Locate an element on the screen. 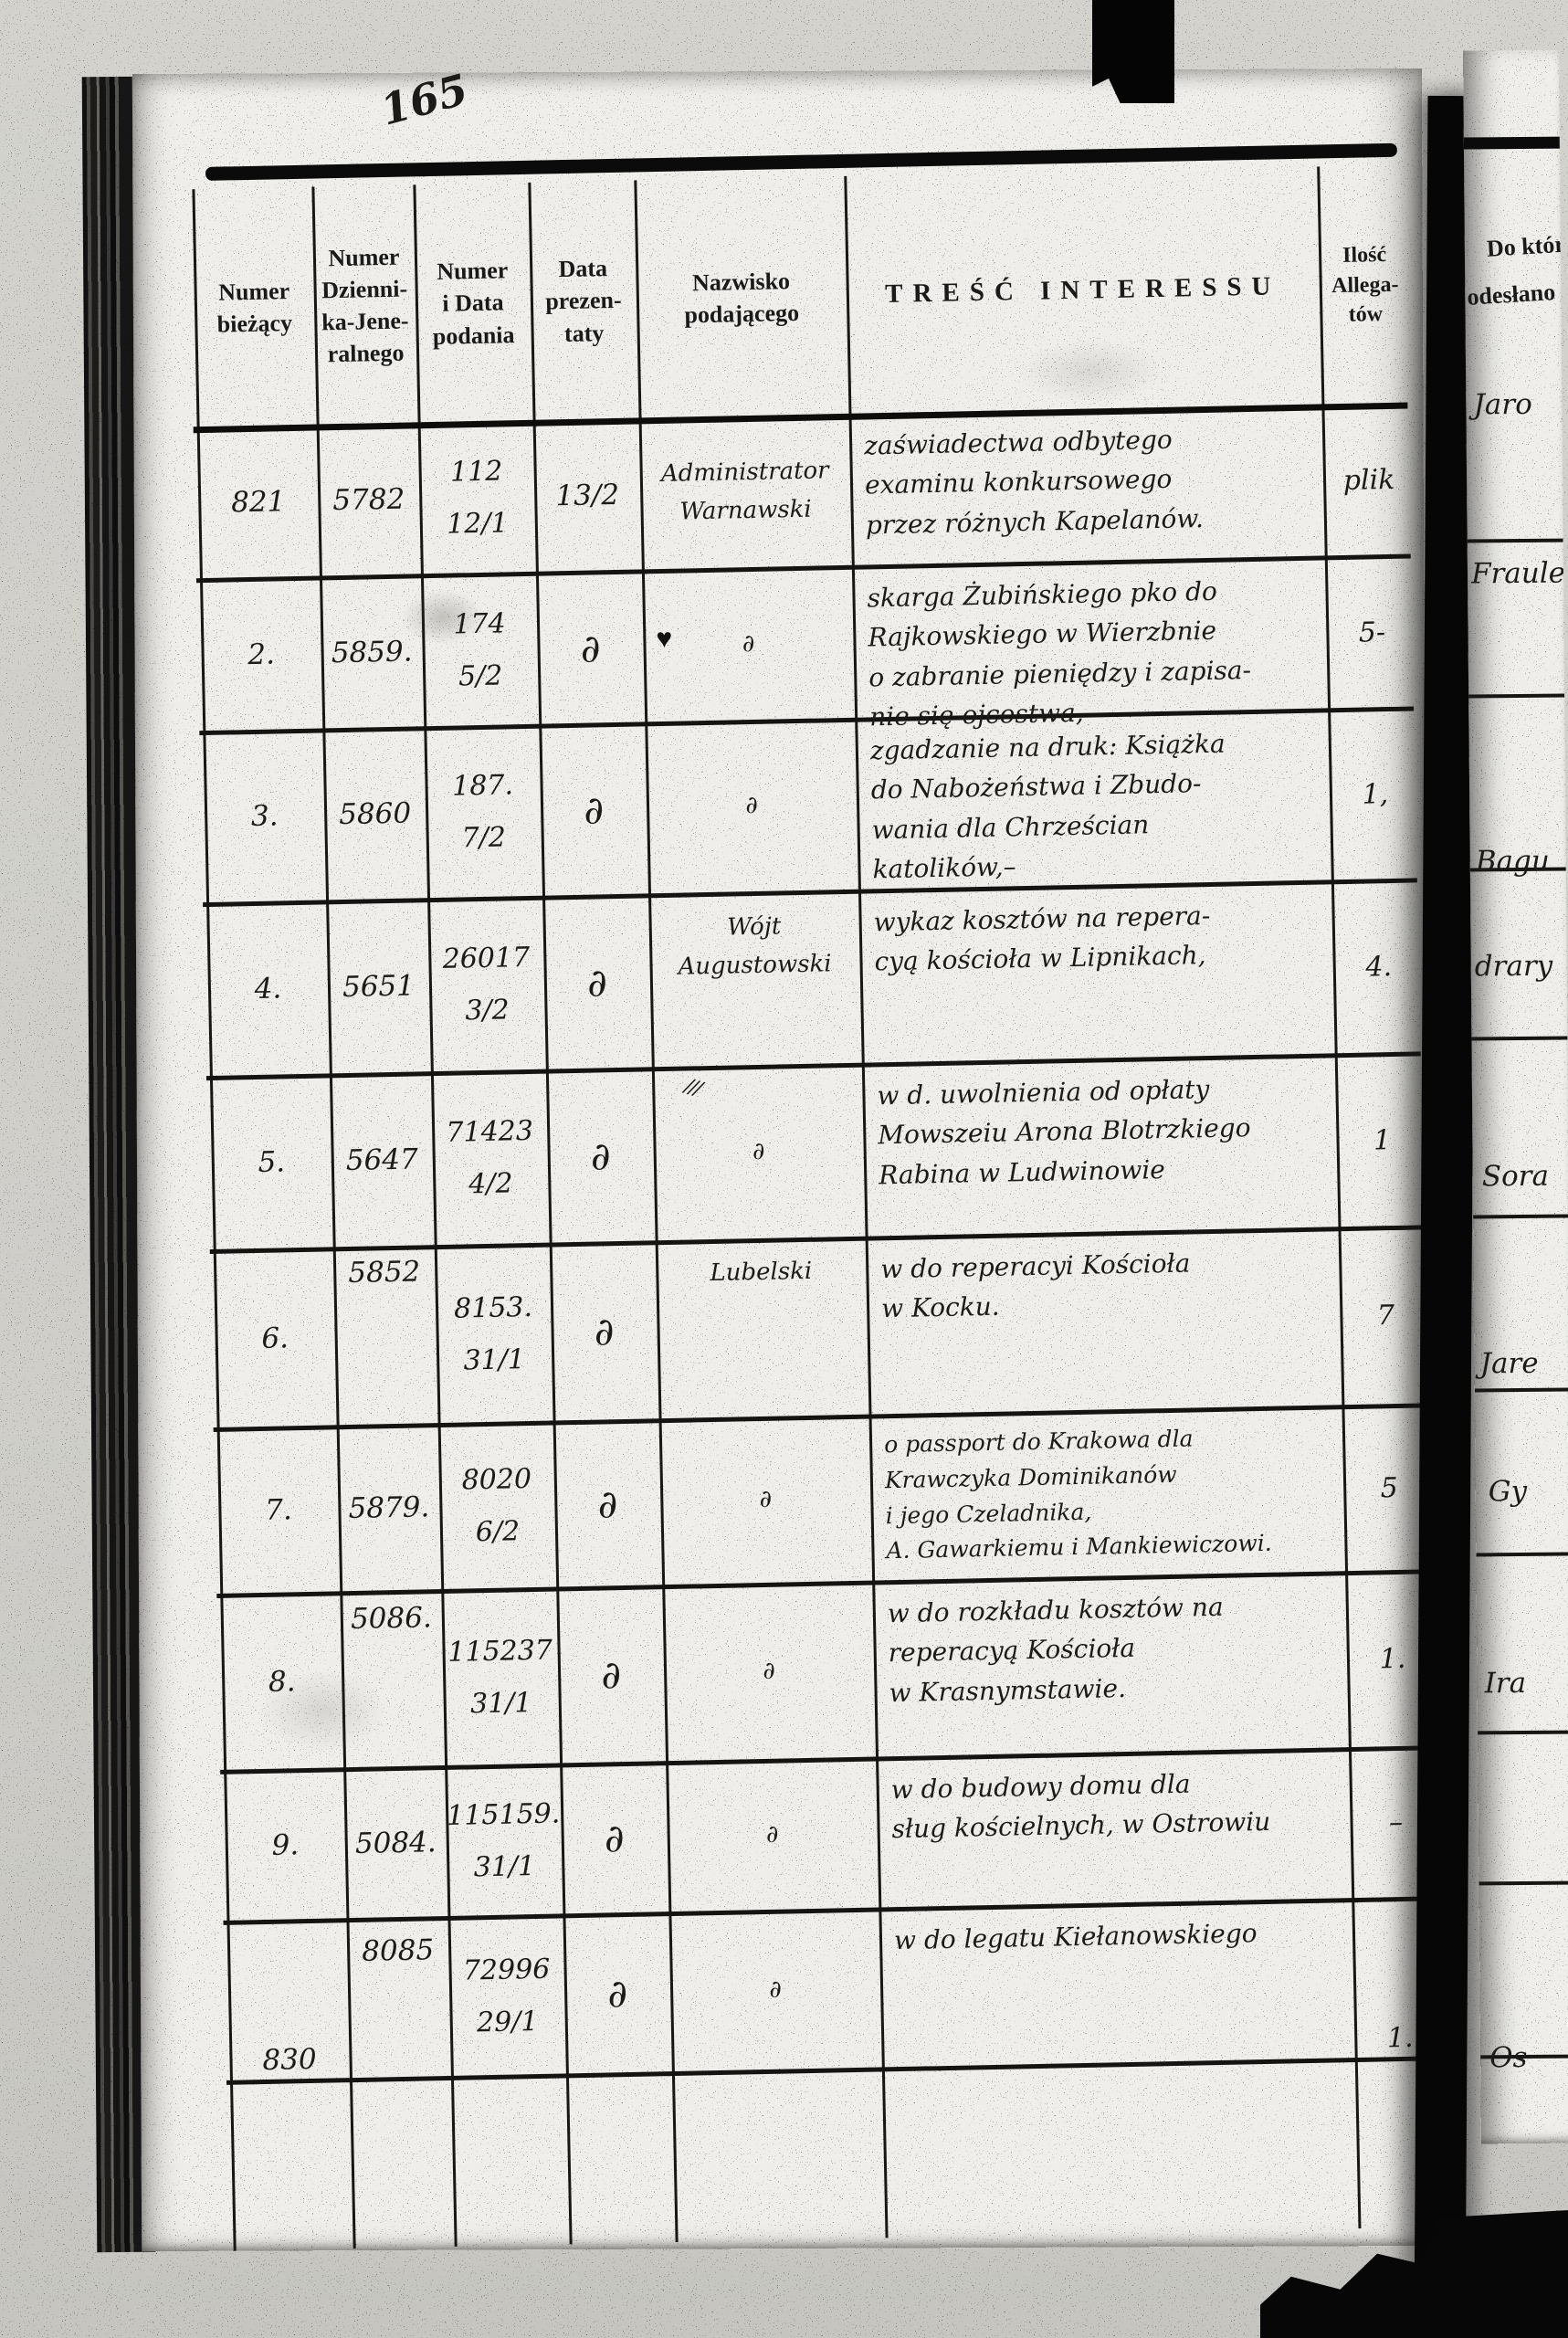 The image size is (1568, 2338). cell-numer-data-podania: 72996 29/1 is located at coordinates (506, 1996).